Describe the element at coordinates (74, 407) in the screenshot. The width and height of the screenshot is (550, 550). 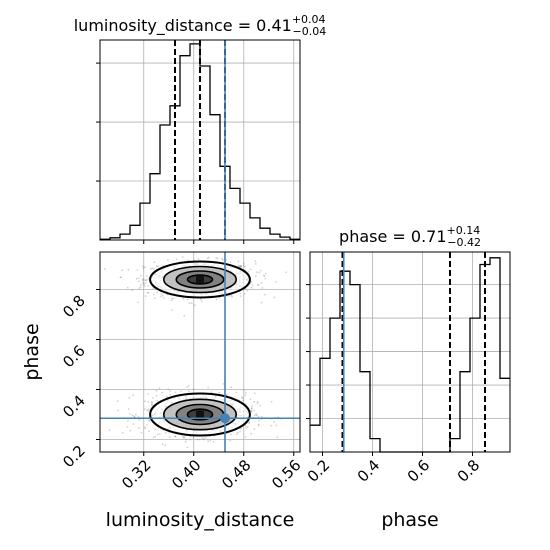
I see `y-tick-label-phase-0.4: 0.4` at that location.